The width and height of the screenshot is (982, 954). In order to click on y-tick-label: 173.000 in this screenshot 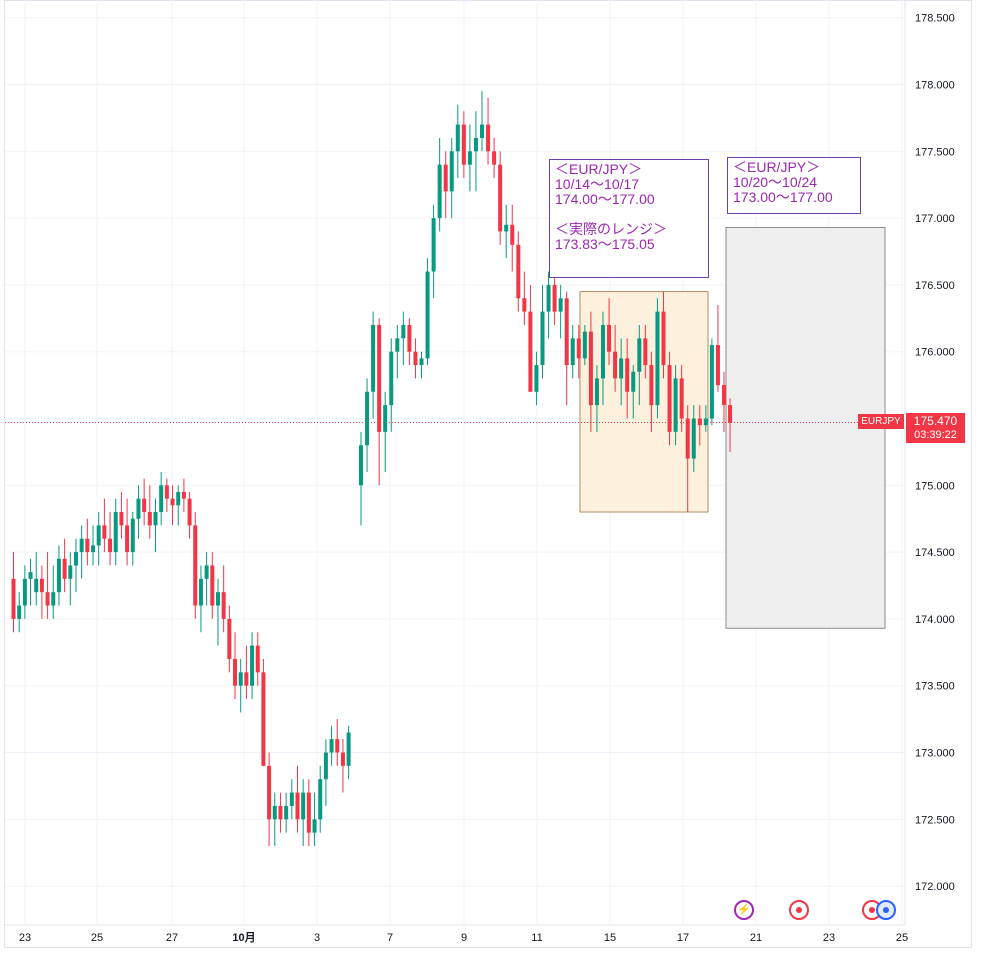, I will do `click(935, 754)`.